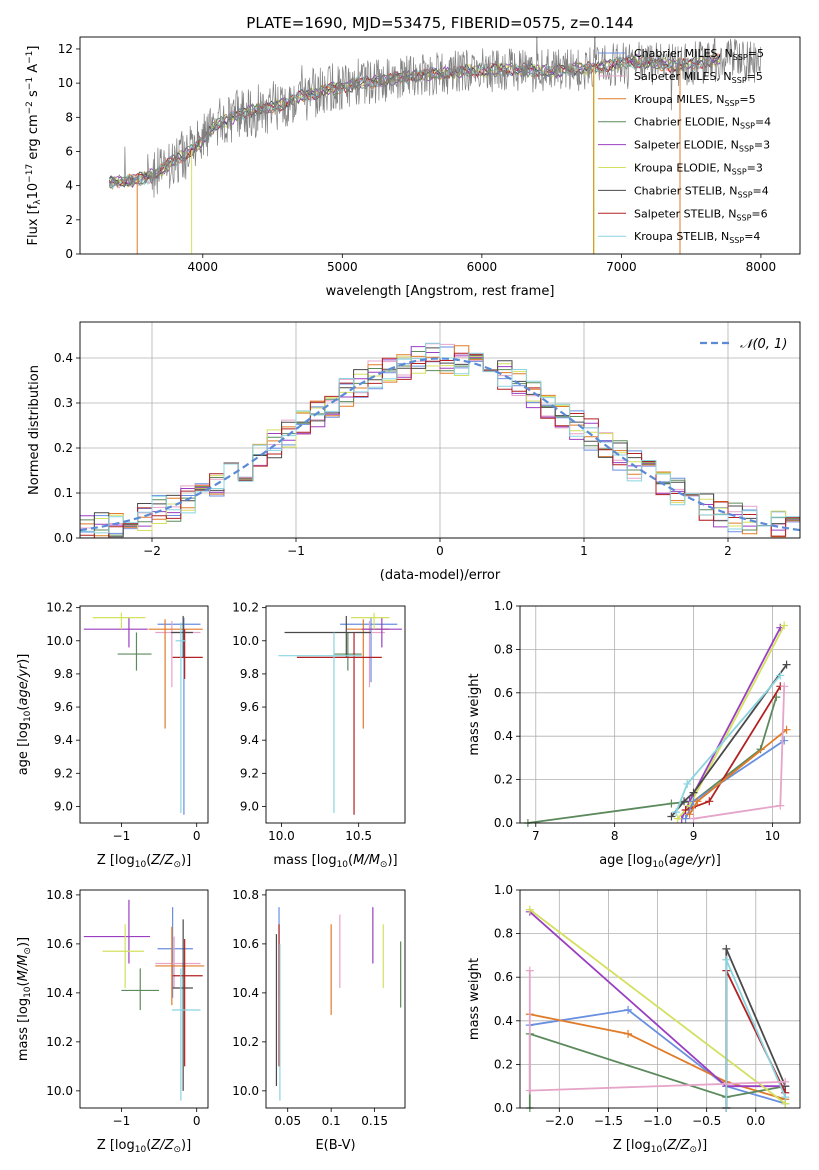  What do you see at coordinates (755, 1121) in the screenshot?
I see `x-tick-label: 0.0` at bounding box center [755, 1121].